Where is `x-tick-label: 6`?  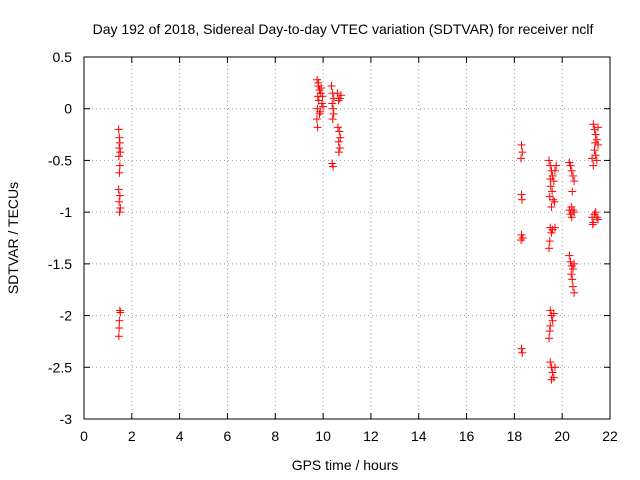
x-tick-label: 6 is located at coordinates (228, 436).